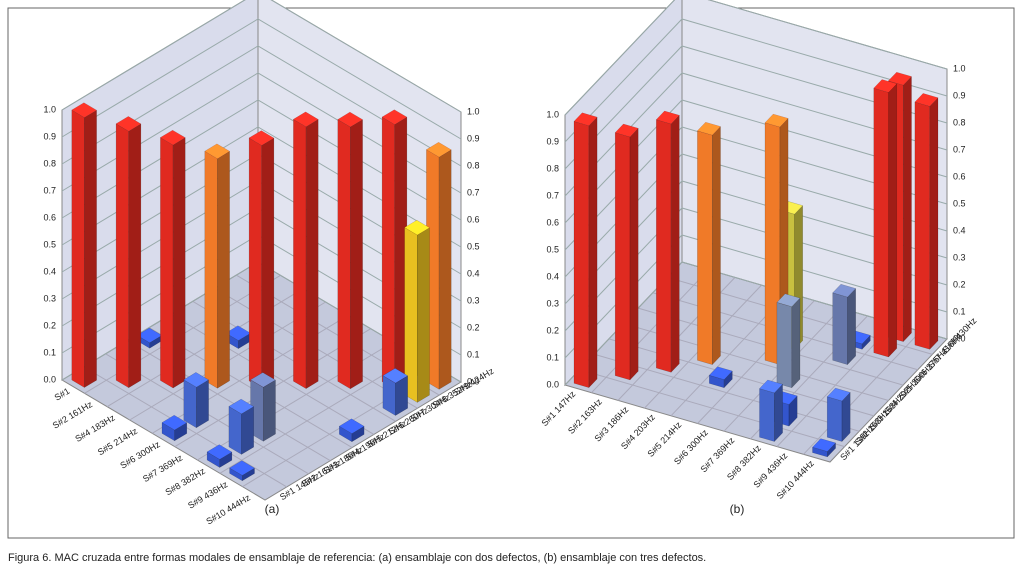 Image resolution: width=1024 pixels, height=574 pixels. Describe the element at coordinates (272, 509) in the screenshot. I see `panel-label: (a)` at that location.